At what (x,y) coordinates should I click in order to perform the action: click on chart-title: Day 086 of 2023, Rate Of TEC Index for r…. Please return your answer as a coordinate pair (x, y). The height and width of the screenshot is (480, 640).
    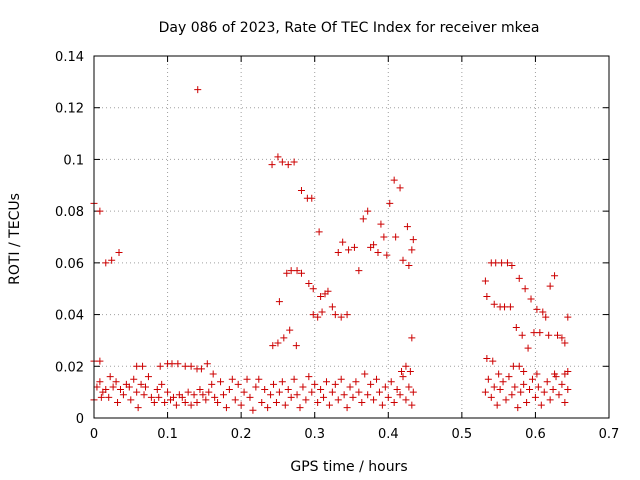
    Looking at the image, I should click on (349, 28).